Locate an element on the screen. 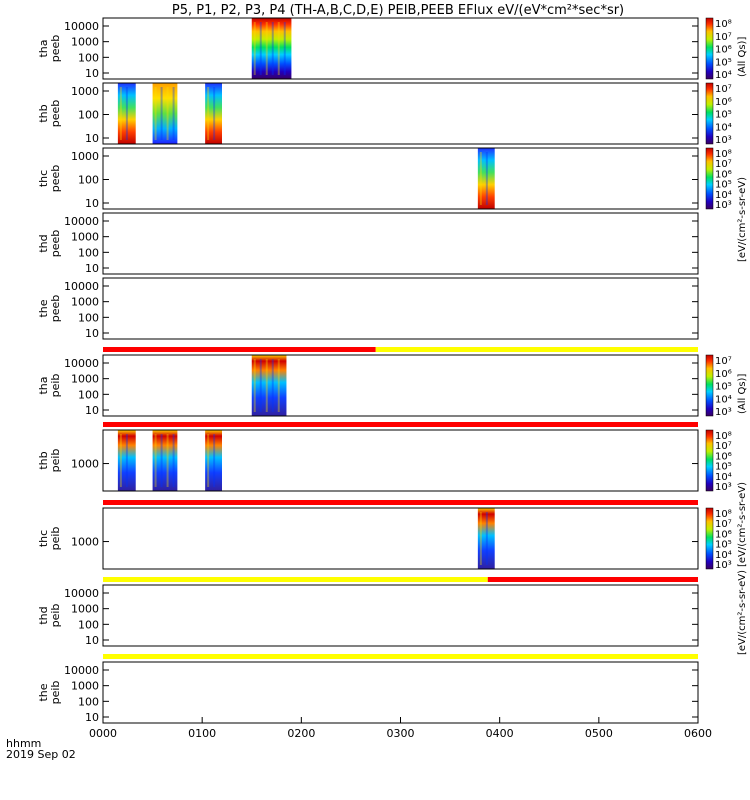 This screenshot has width=750, height=800. x-tick-label: 0600 is located at coordinates (698, 733).